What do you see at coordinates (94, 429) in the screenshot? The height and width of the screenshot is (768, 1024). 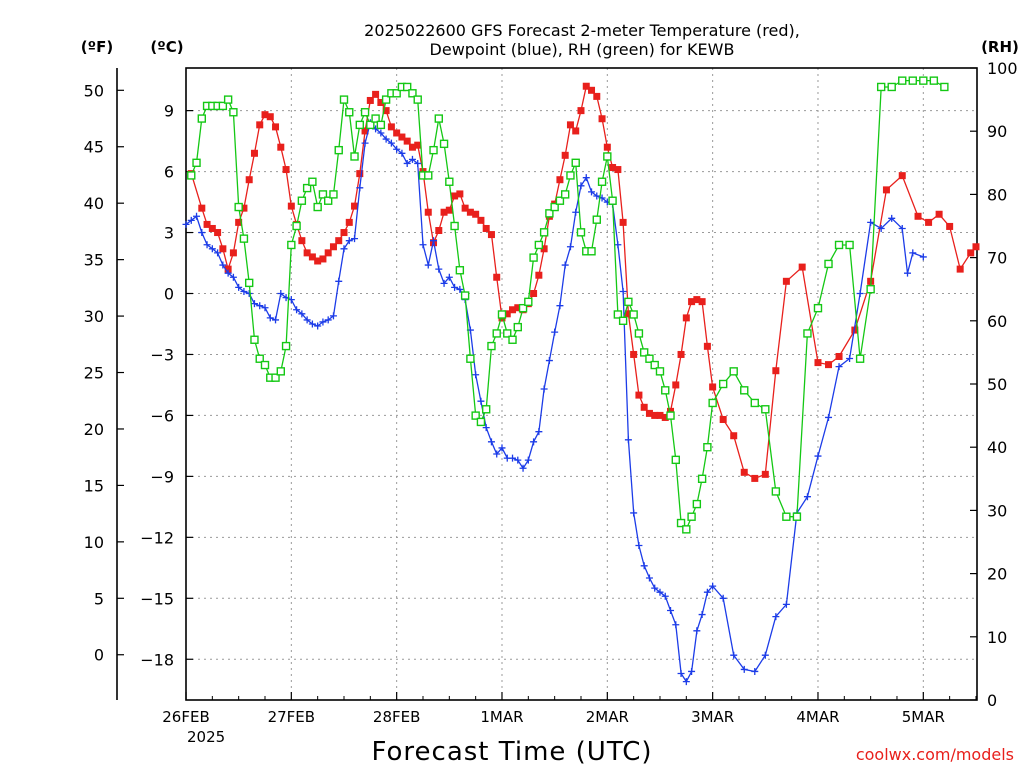 I see `fahrenheit-tick-label: 20` at bounding box center [94, 429].